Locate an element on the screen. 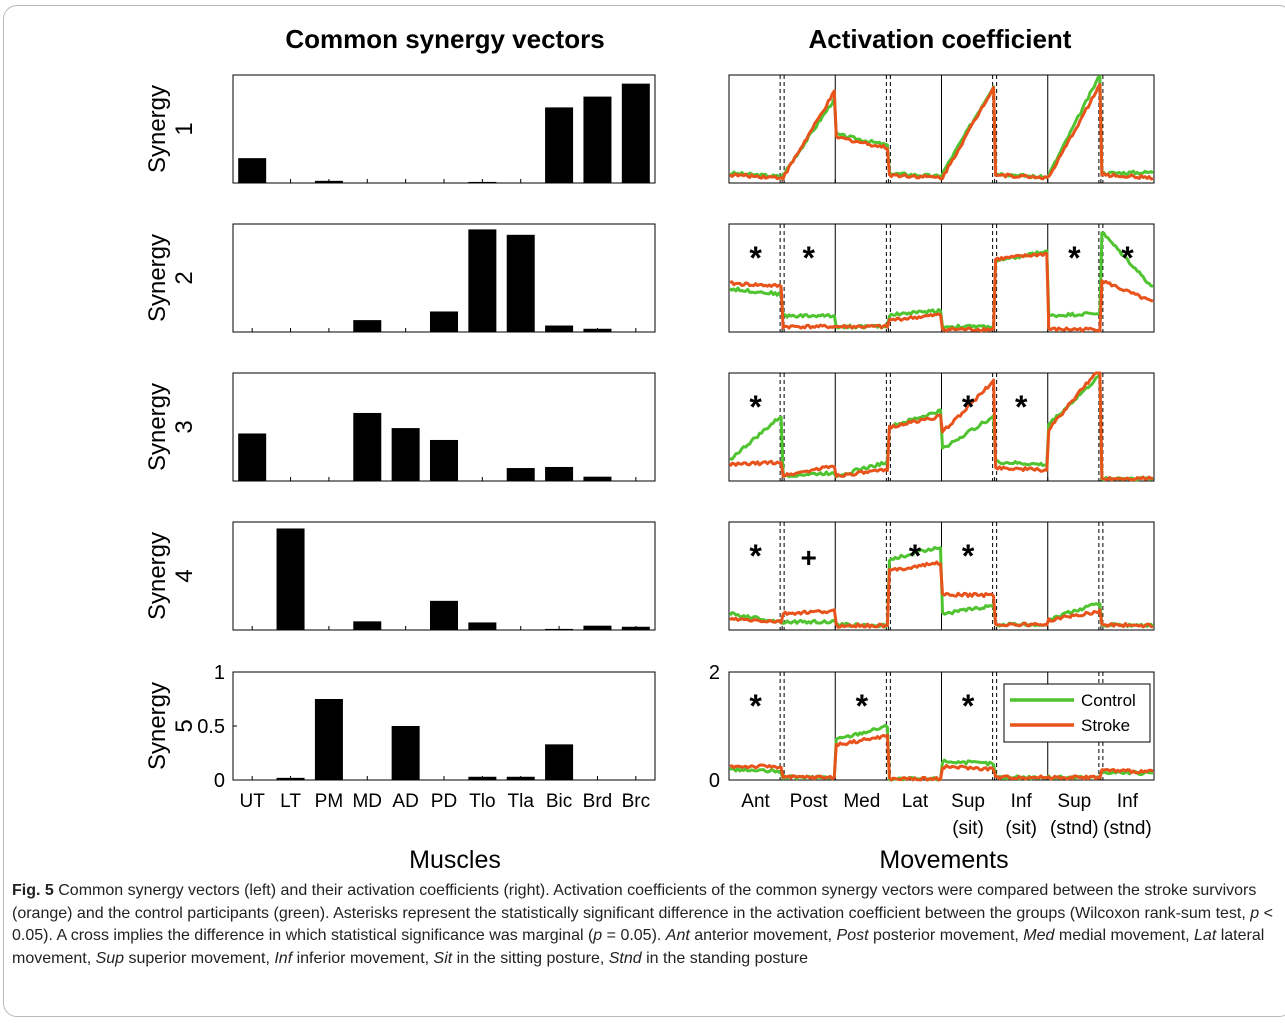 This screenshot has width=1285, height=1023. caption-text: anterior movement, is located at coordinates (763, 935).